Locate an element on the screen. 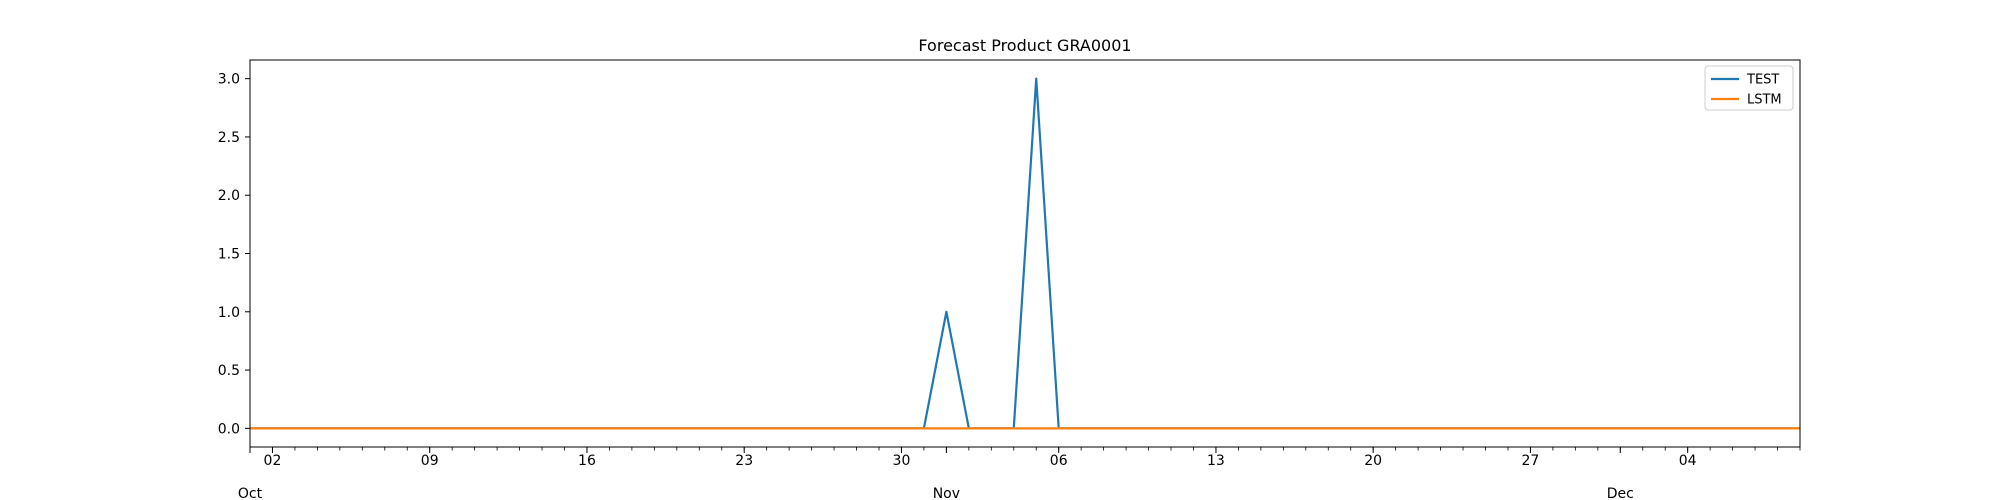 This screenshot has width=2000, height=500. month-label: Dec is located at coordinates (1620, 493).